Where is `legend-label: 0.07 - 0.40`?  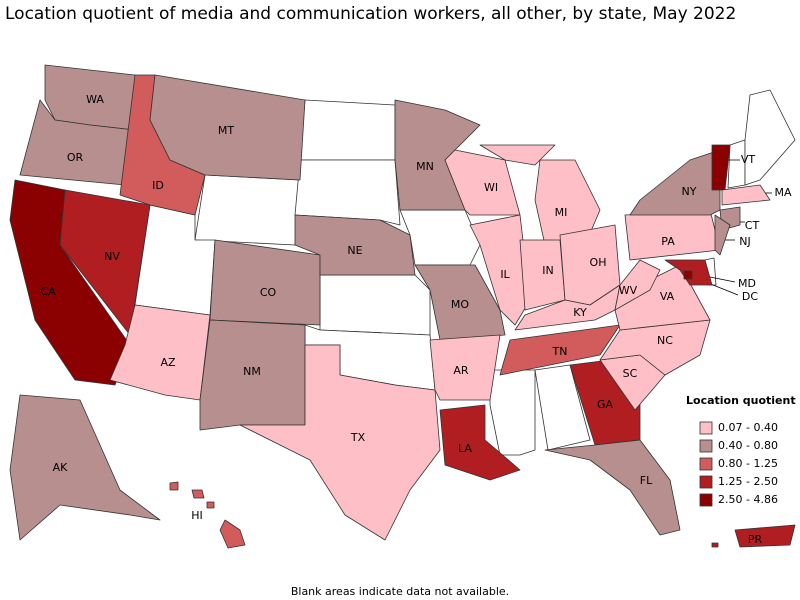 legend-label: 0.07 - 0.40 is located at coordinates (748, 427).